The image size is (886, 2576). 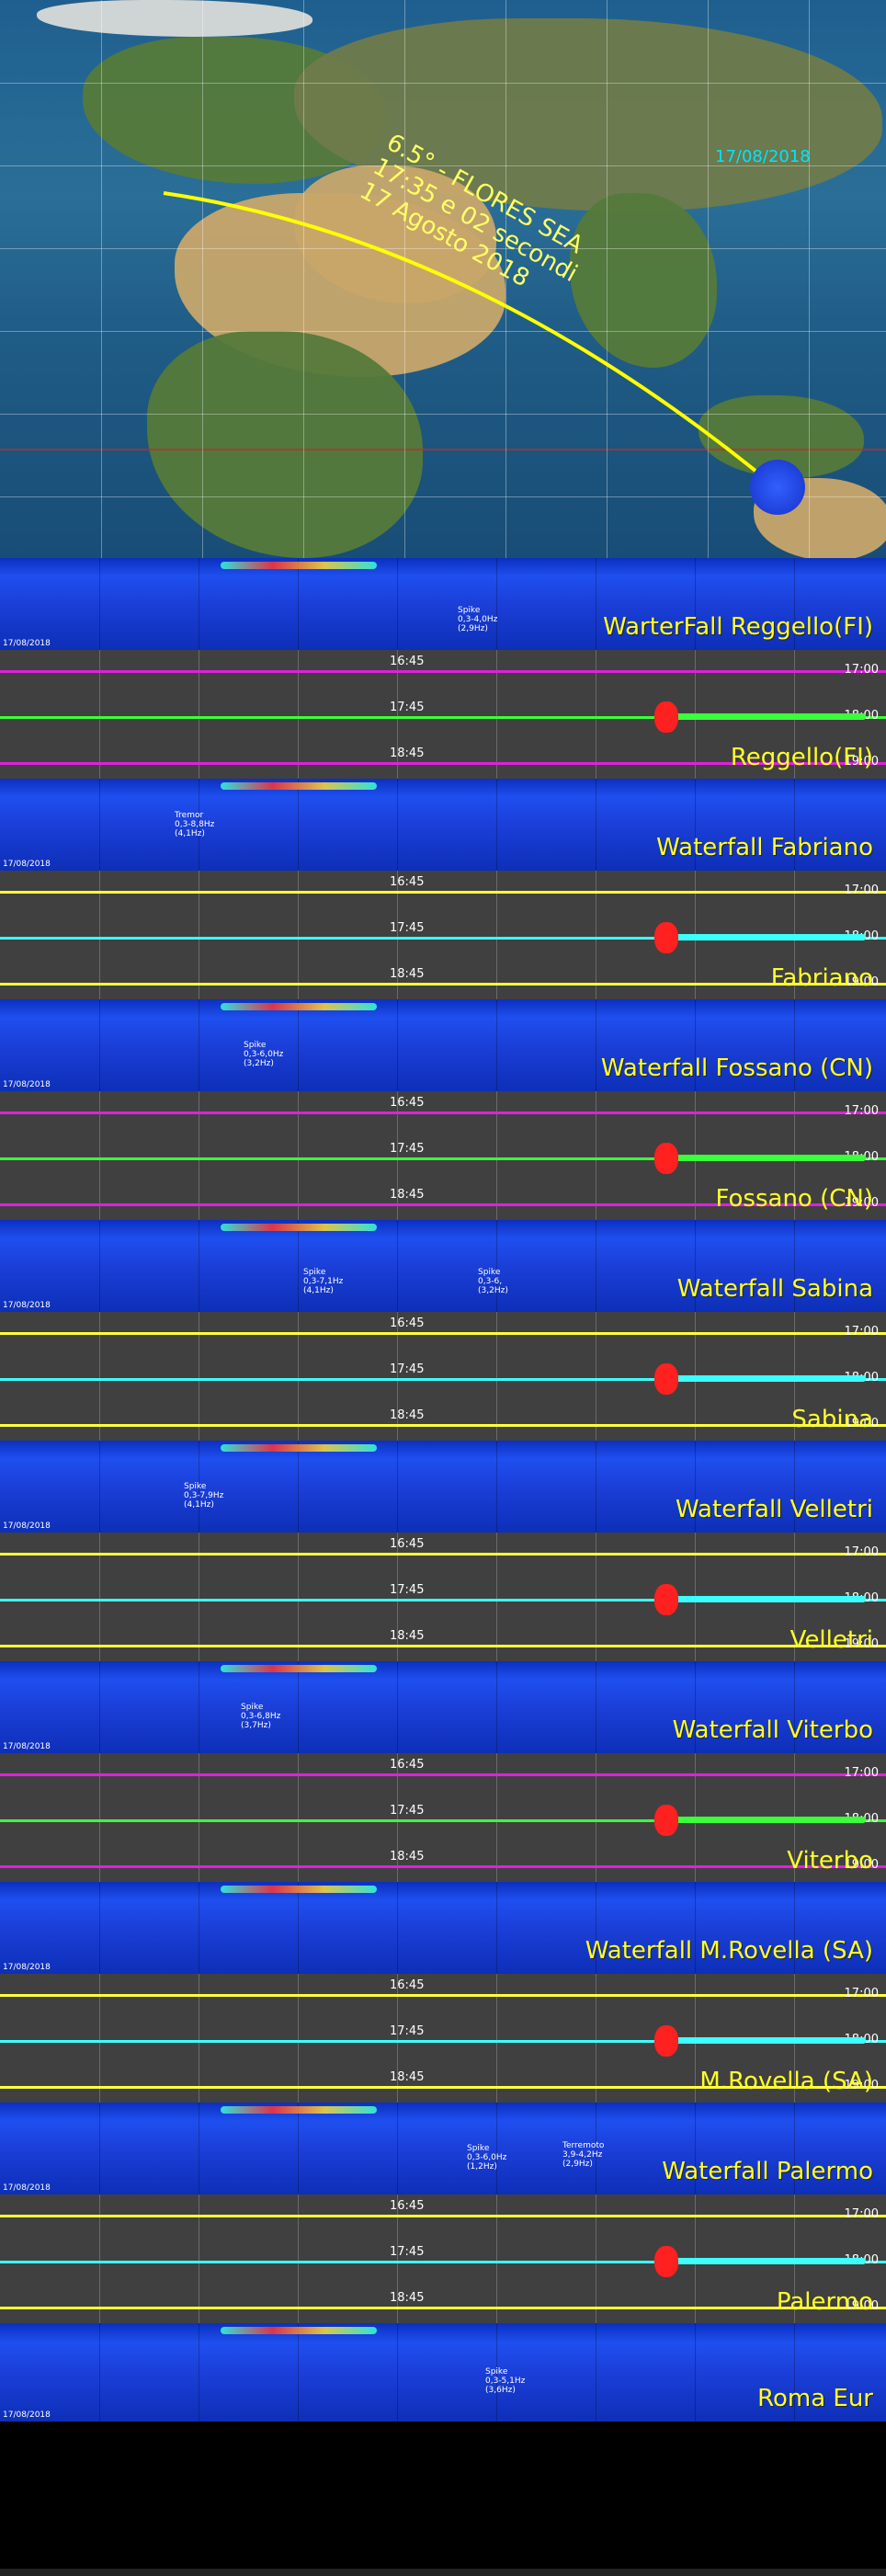 What do you see at coordinates (763, 156) in the screenshot?
I see `map-date: 17/08/2018` at bounding box center [763, 156].